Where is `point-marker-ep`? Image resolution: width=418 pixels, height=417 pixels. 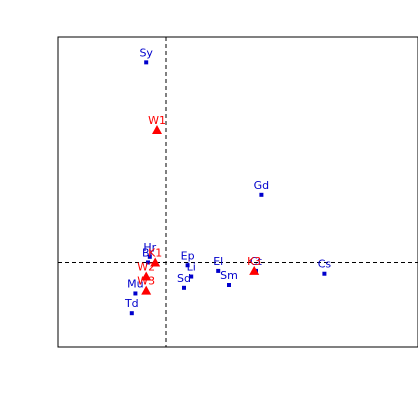 point-marker-ep is located at coordinates (187, 265).